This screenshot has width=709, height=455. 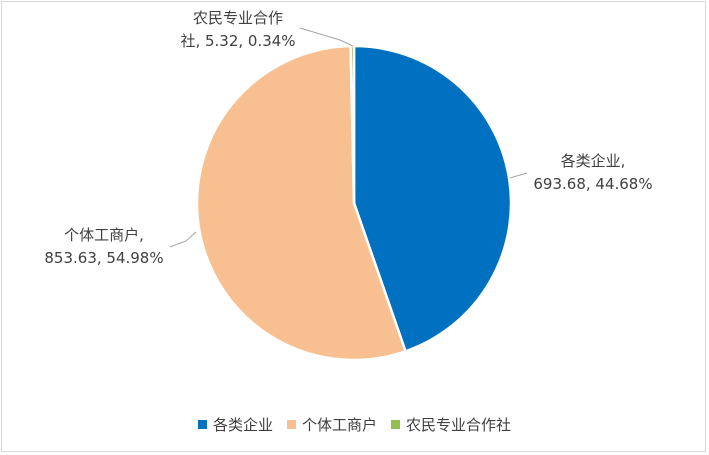 What do you see at coordinates (593, 161) in the screenshot?
I see `data-label-qiye-name: 各类企业,` at bounding box center [593, 161].